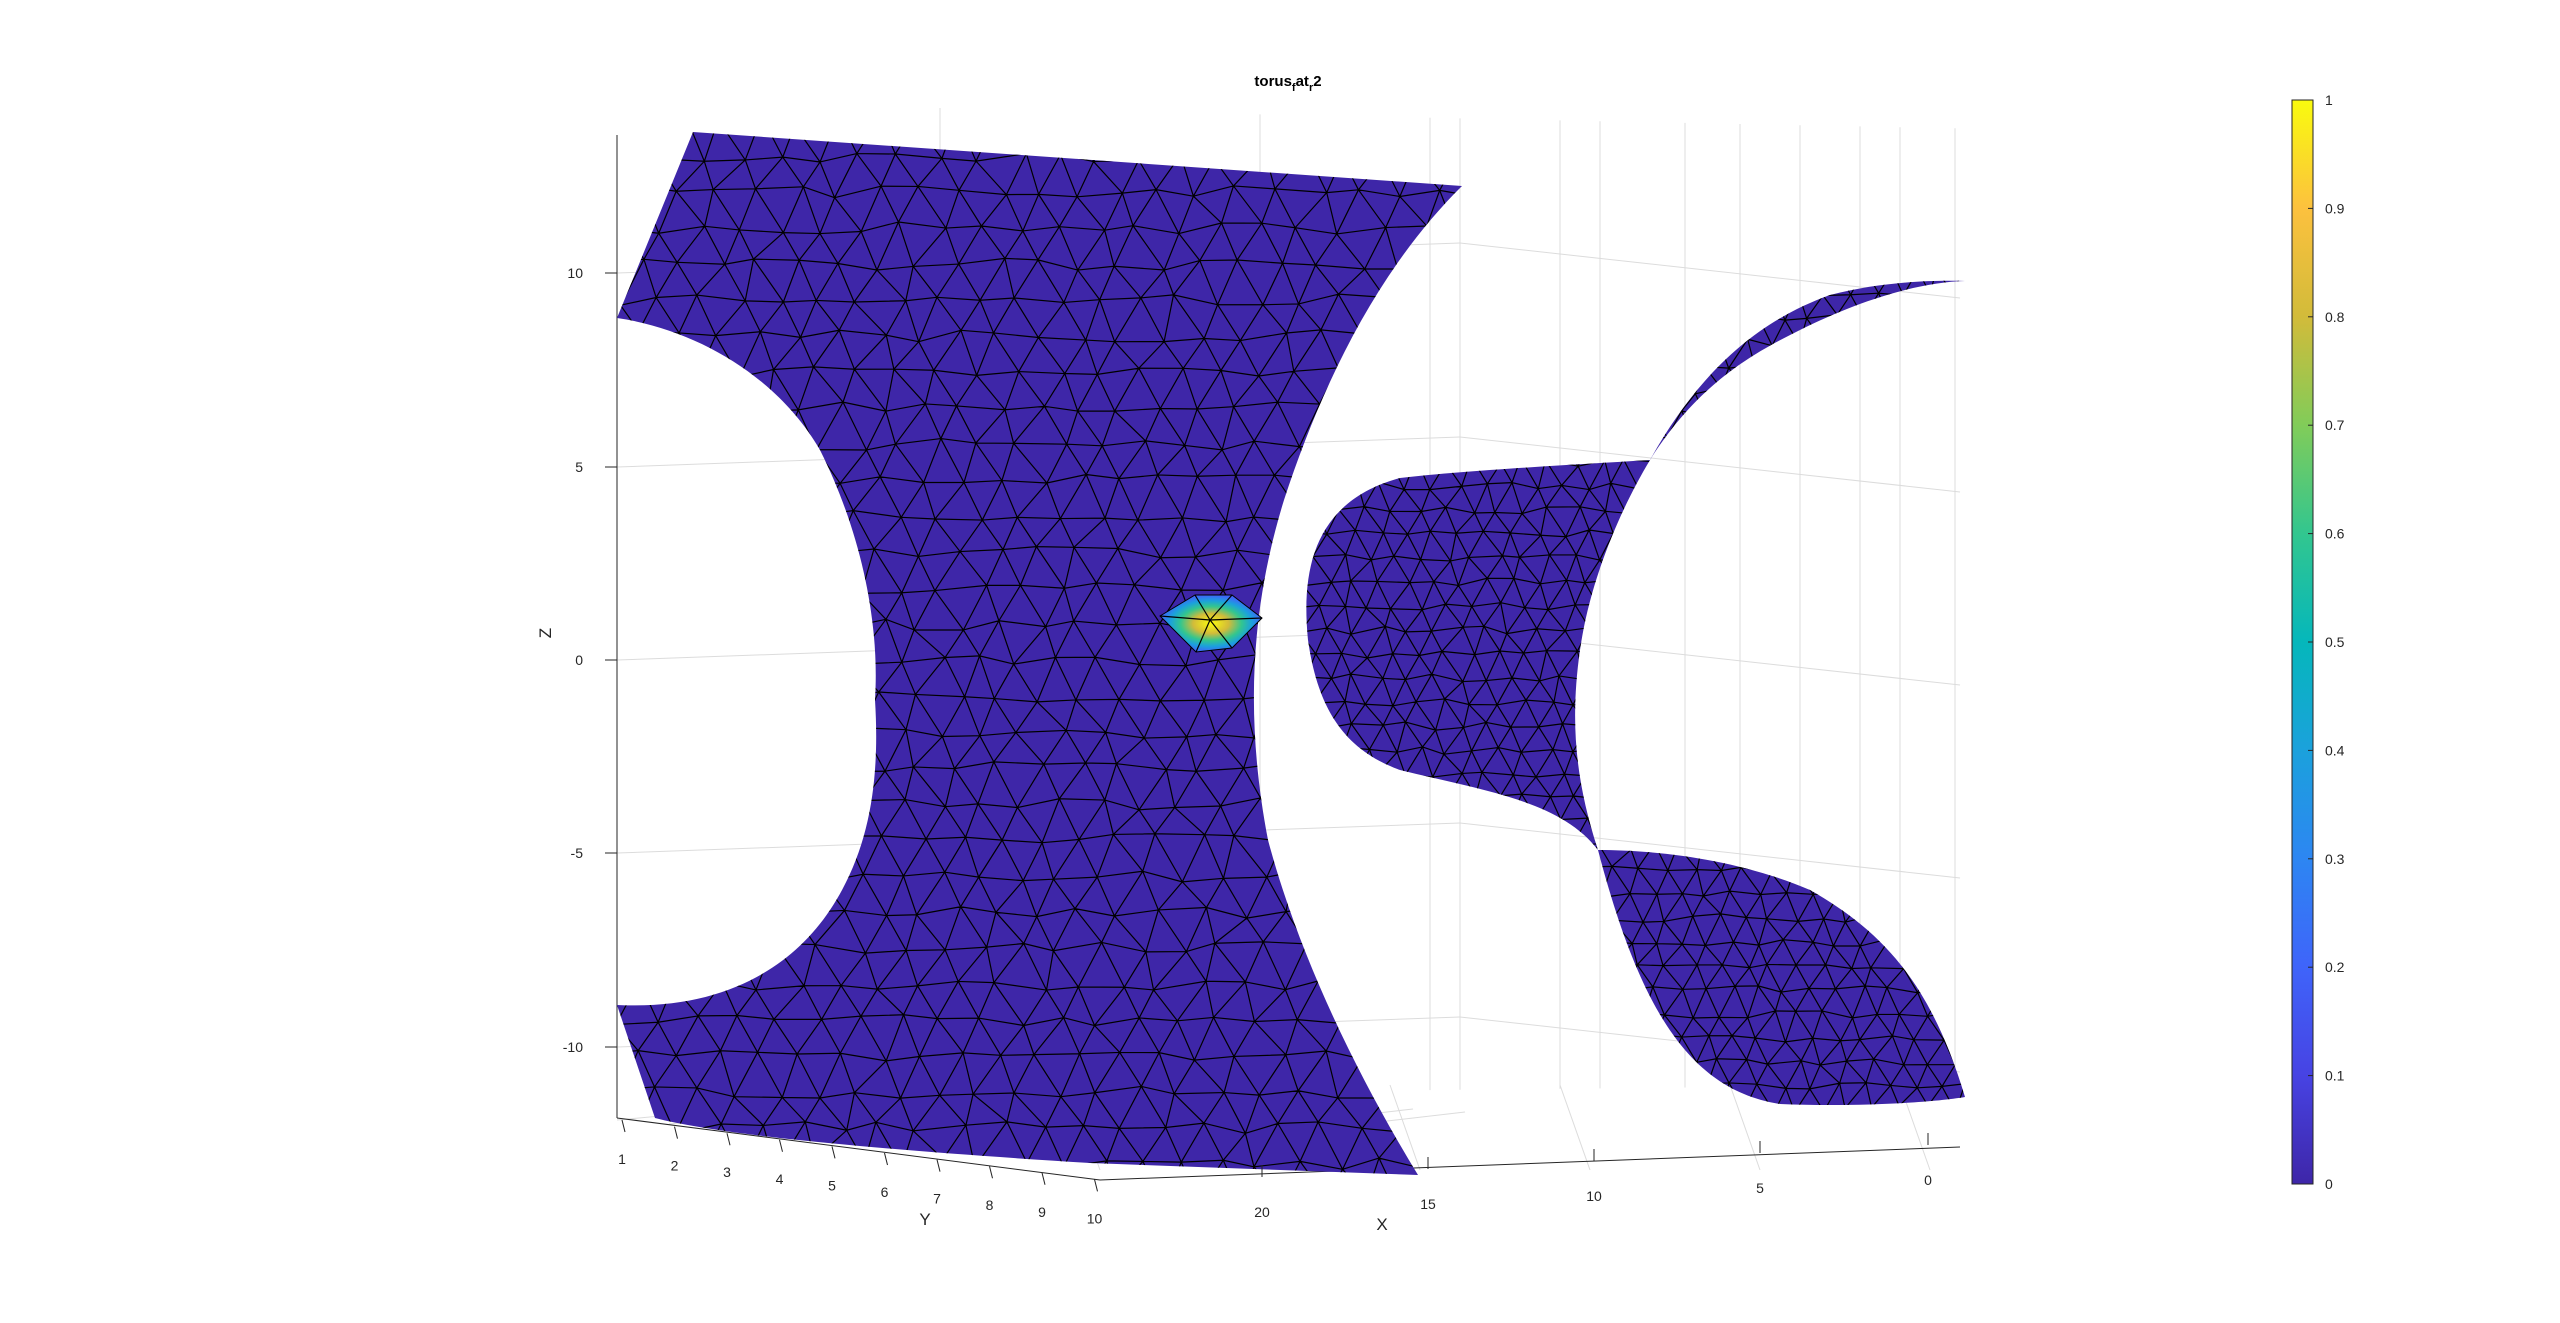  I want to click on x-tick-label: 0, so click(1928, 1180).